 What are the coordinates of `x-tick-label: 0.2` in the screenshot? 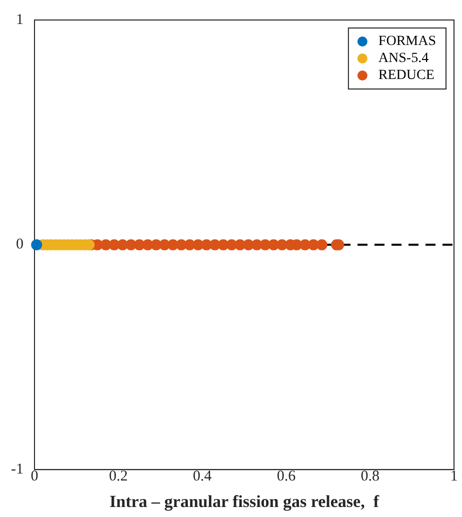 It's located at (118, 476).